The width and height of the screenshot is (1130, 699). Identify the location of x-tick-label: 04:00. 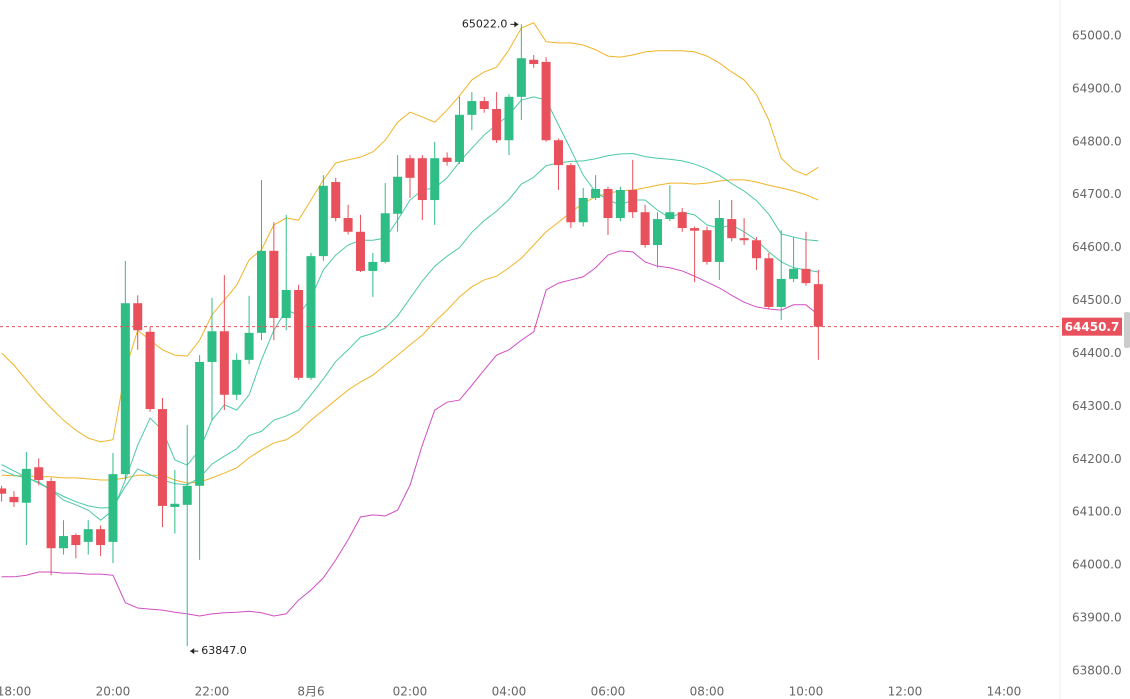
(509, 692).